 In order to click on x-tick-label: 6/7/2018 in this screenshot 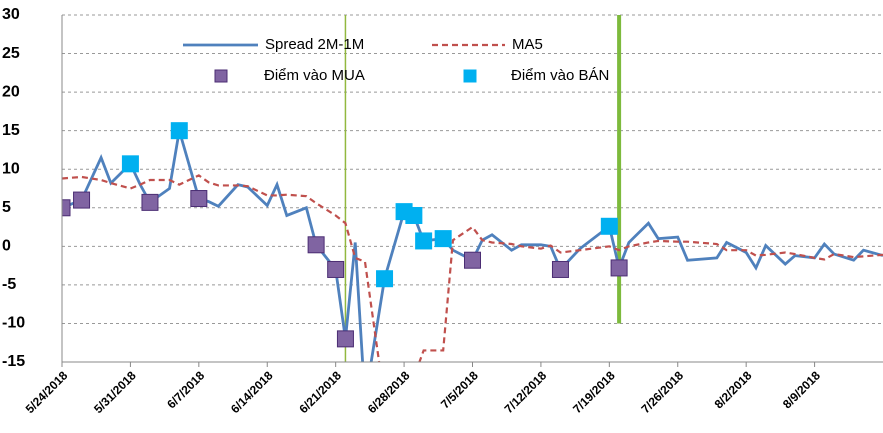, I will do `click(185, 389)`.